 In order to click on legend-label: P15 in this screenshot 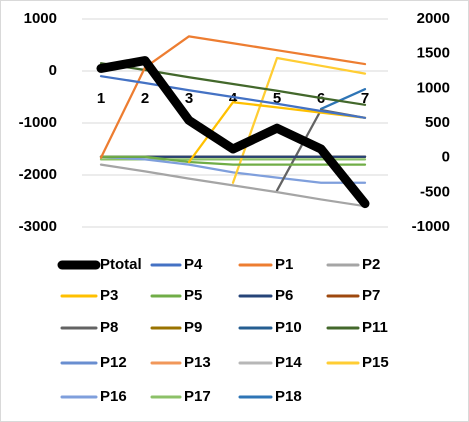, I will do `click(375, 362)`.